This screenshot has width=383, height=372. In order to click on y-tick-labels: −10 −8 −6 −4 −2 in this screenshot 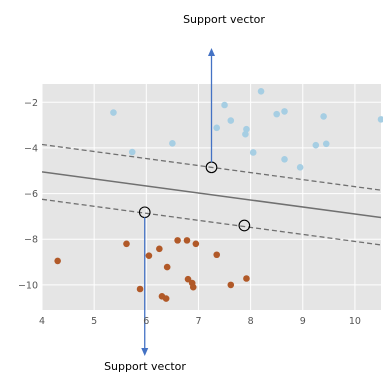, I will do `click(28, 195)`.